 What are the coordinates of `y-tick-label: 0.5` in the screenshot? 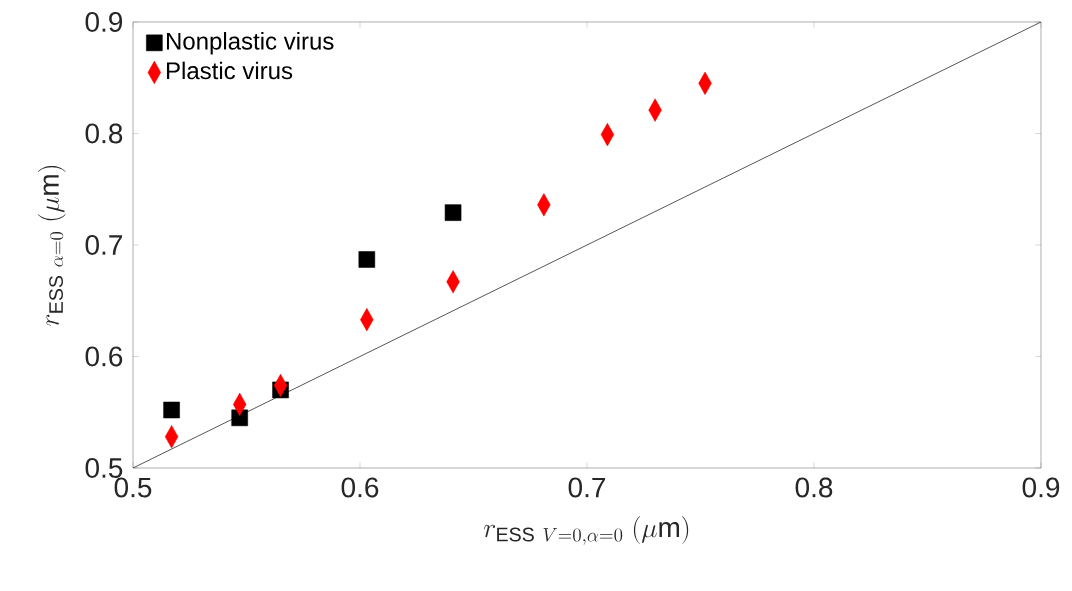 It's located at (104, 468).